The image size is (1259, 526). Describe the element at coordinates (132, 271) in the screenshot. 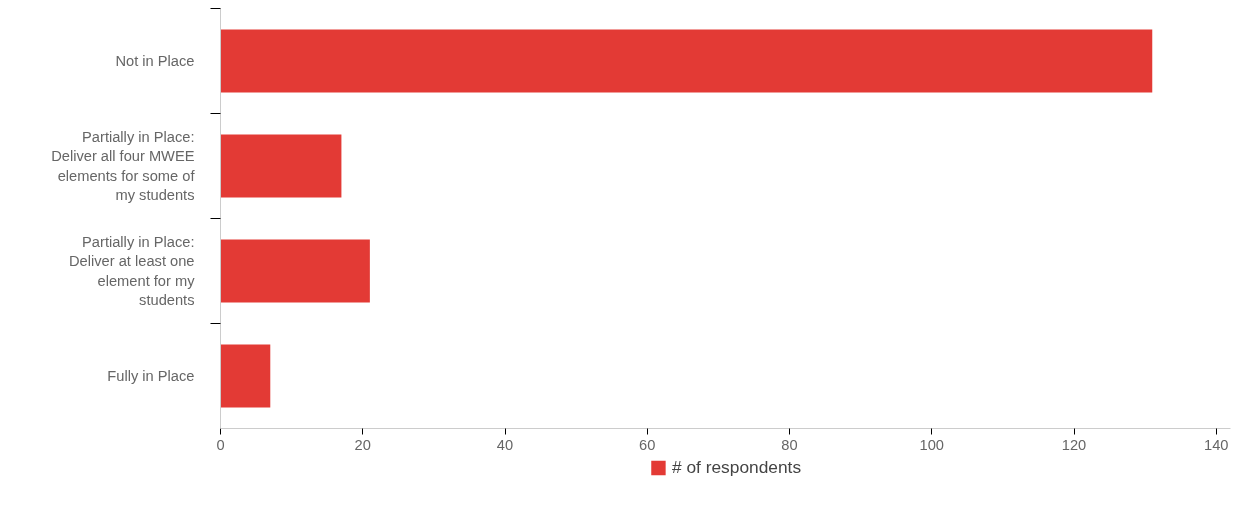

I see `y-tick-label: Partially in Place: Deliver at least one element for my students` at that location.